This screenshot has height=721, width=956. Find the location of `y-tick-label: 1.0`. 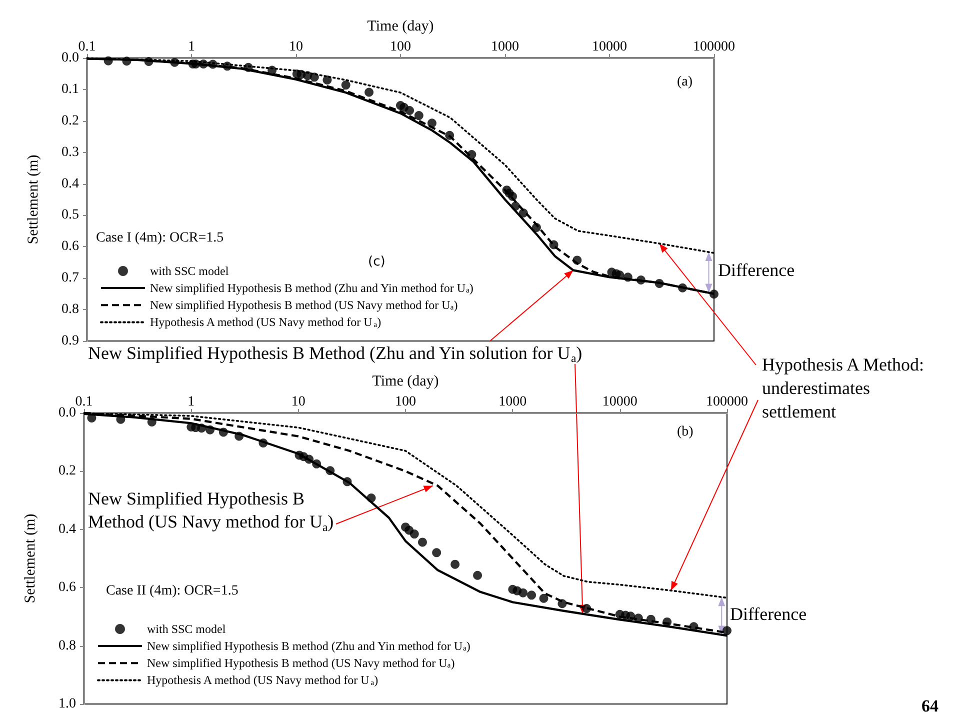

y-tick-label: 1.0 is located at coordinates (67, 704).